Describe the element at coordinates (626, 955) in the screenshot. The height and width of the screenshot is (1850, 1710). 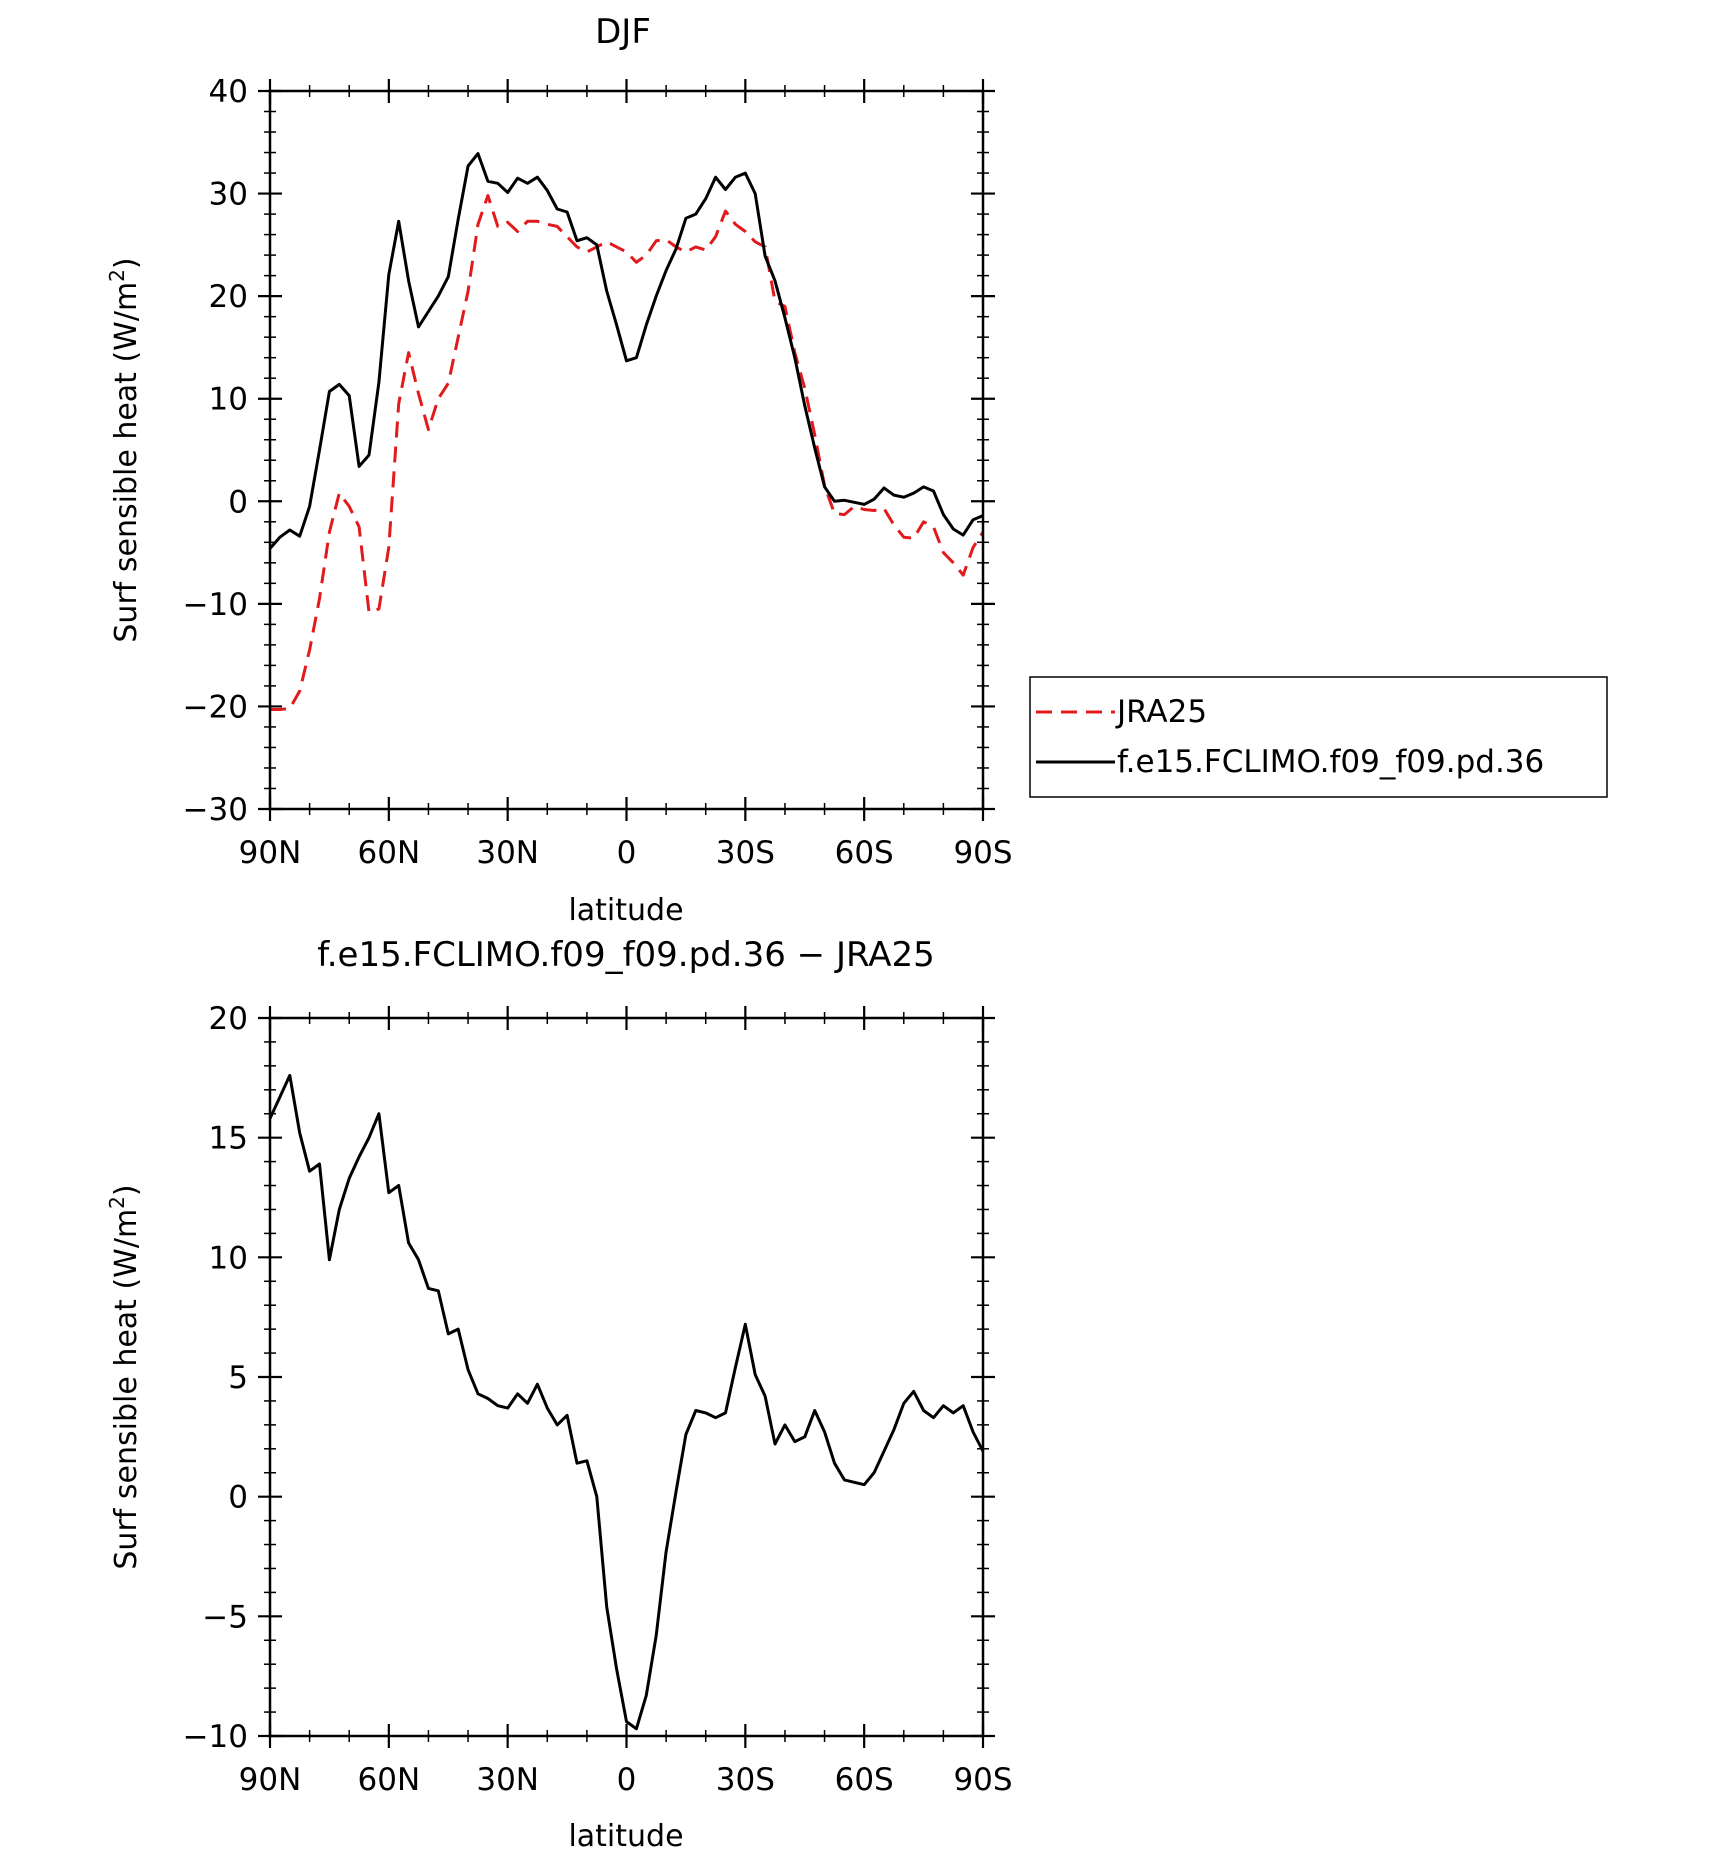
I see `bottom-chart-title: f.e15.FCLIMO.f09_f09.pd.36 − JRA25` at that location.